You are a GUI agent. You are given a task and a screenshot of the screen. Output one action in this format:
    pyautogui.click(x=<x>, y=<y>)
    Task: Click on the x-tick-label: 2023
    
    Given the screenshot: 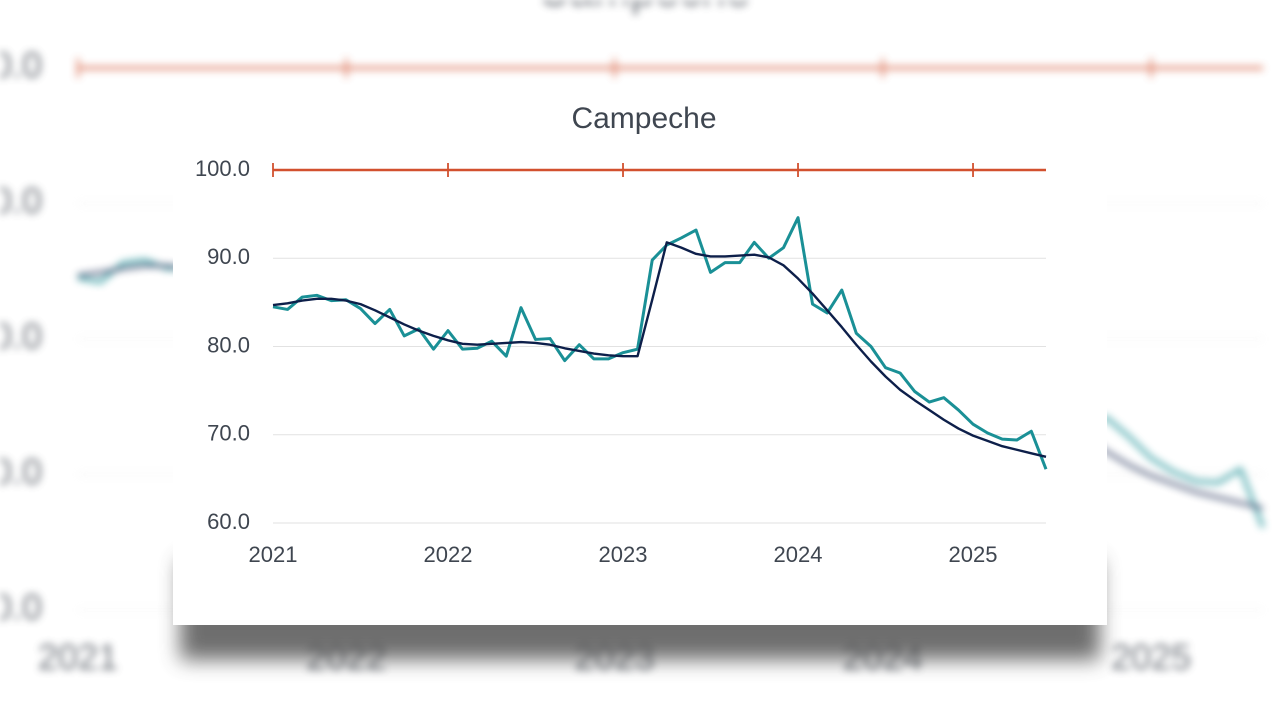 What is the action you would take?
    pyautogui.click(x=623, y=554)
    